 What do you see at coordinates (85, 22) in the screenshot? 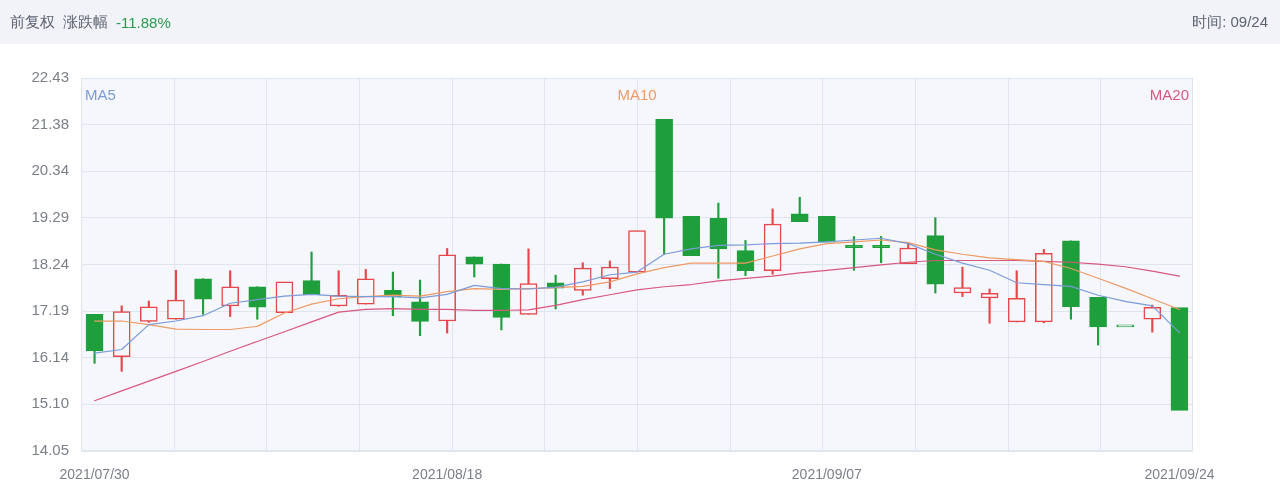
I see `text: 涨跌幅` at bounding box center [85, 22].